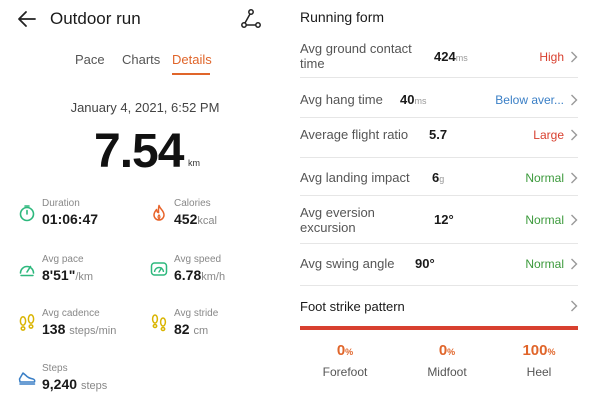  What do you see at coordinates (191, 74) in the screenshot?
I see `active-tab-indicator` at bounding box center [191, 74].